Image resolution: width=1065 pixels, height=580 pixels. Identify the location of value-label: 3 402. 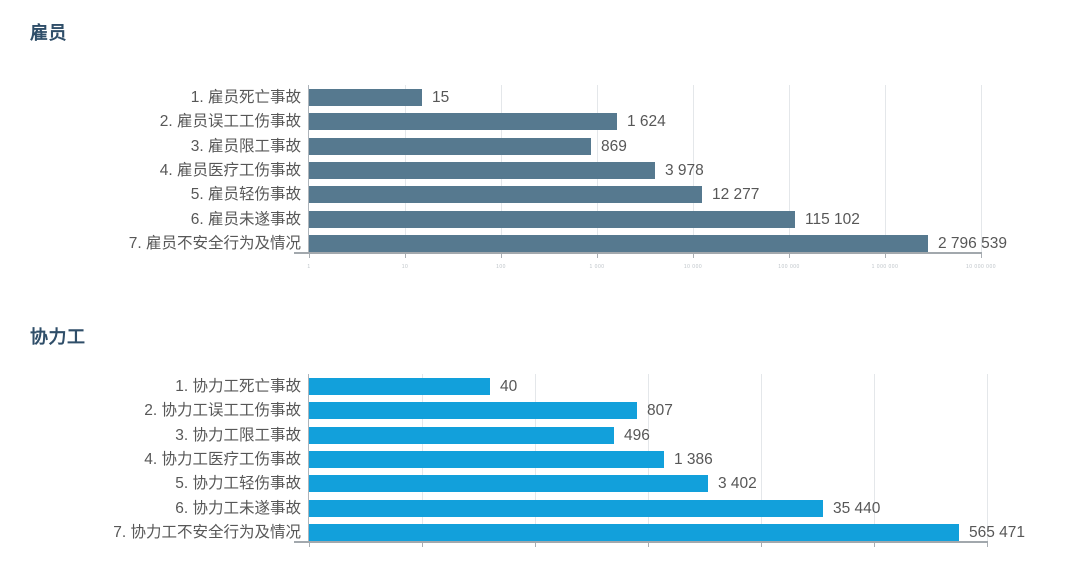
(737, 484).